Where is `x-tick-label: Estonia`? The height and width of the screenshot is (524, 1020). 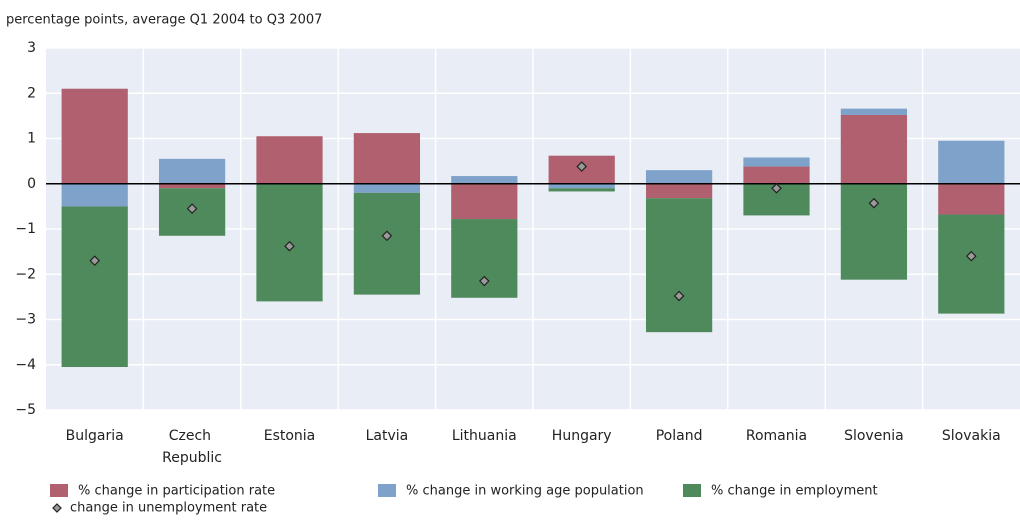
x-tick-label: Estonia is located at coordinates (290, 436).